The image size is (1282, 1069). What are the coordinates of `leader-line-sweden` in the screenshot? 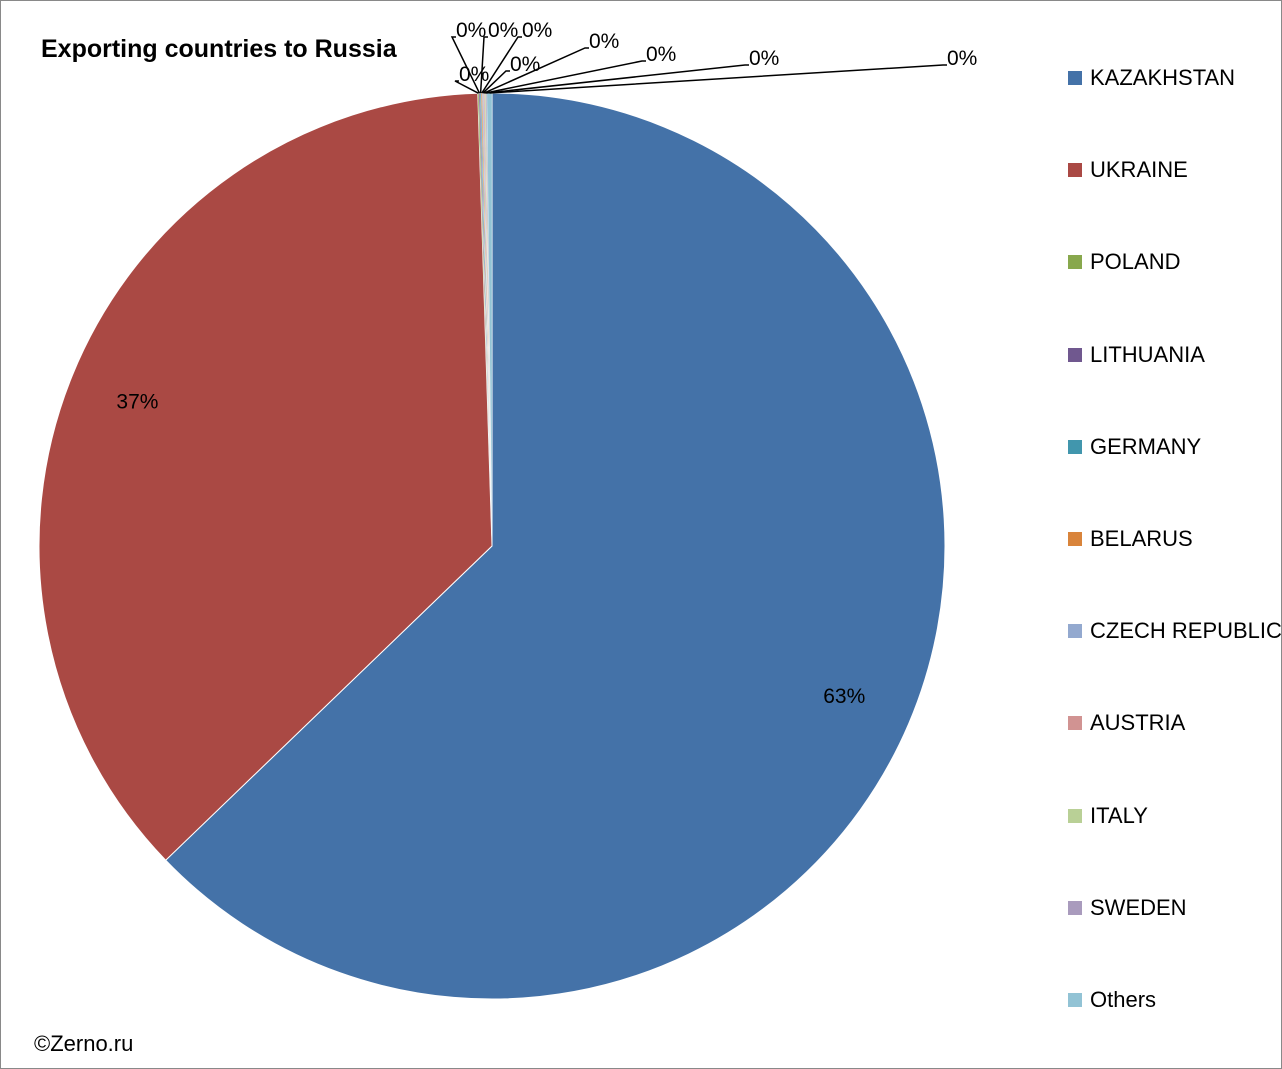 It's located at (617, 79).